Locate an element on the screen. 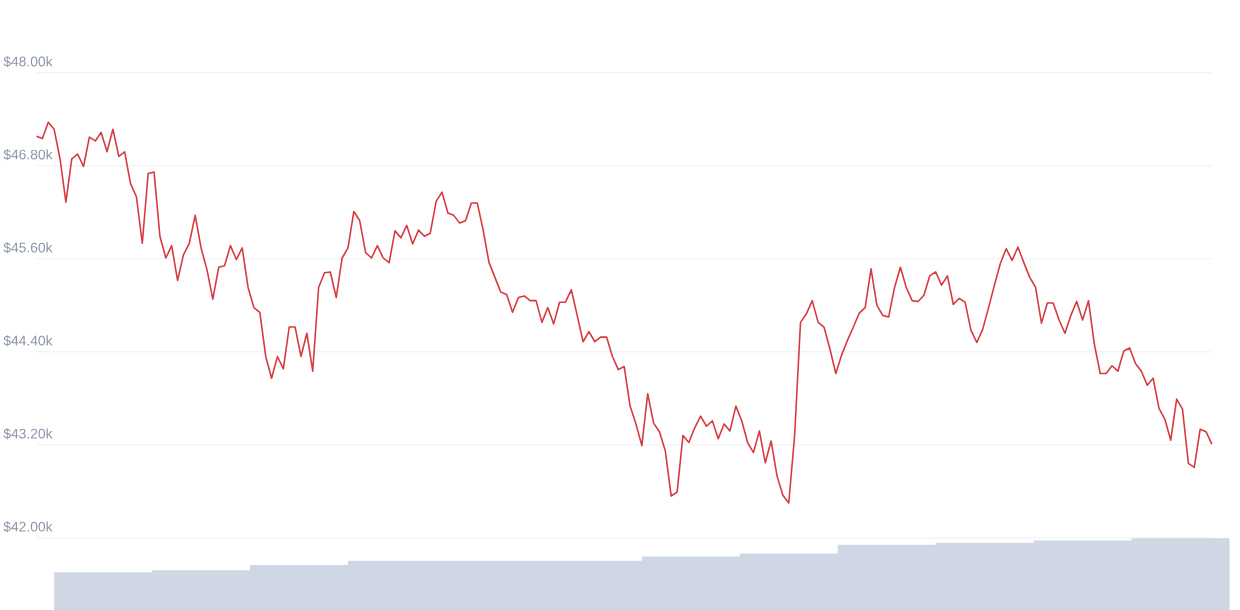 This screenshot has width=1240, height=610. y-tick-label: $43.20k is located at coordinates (28, 434).